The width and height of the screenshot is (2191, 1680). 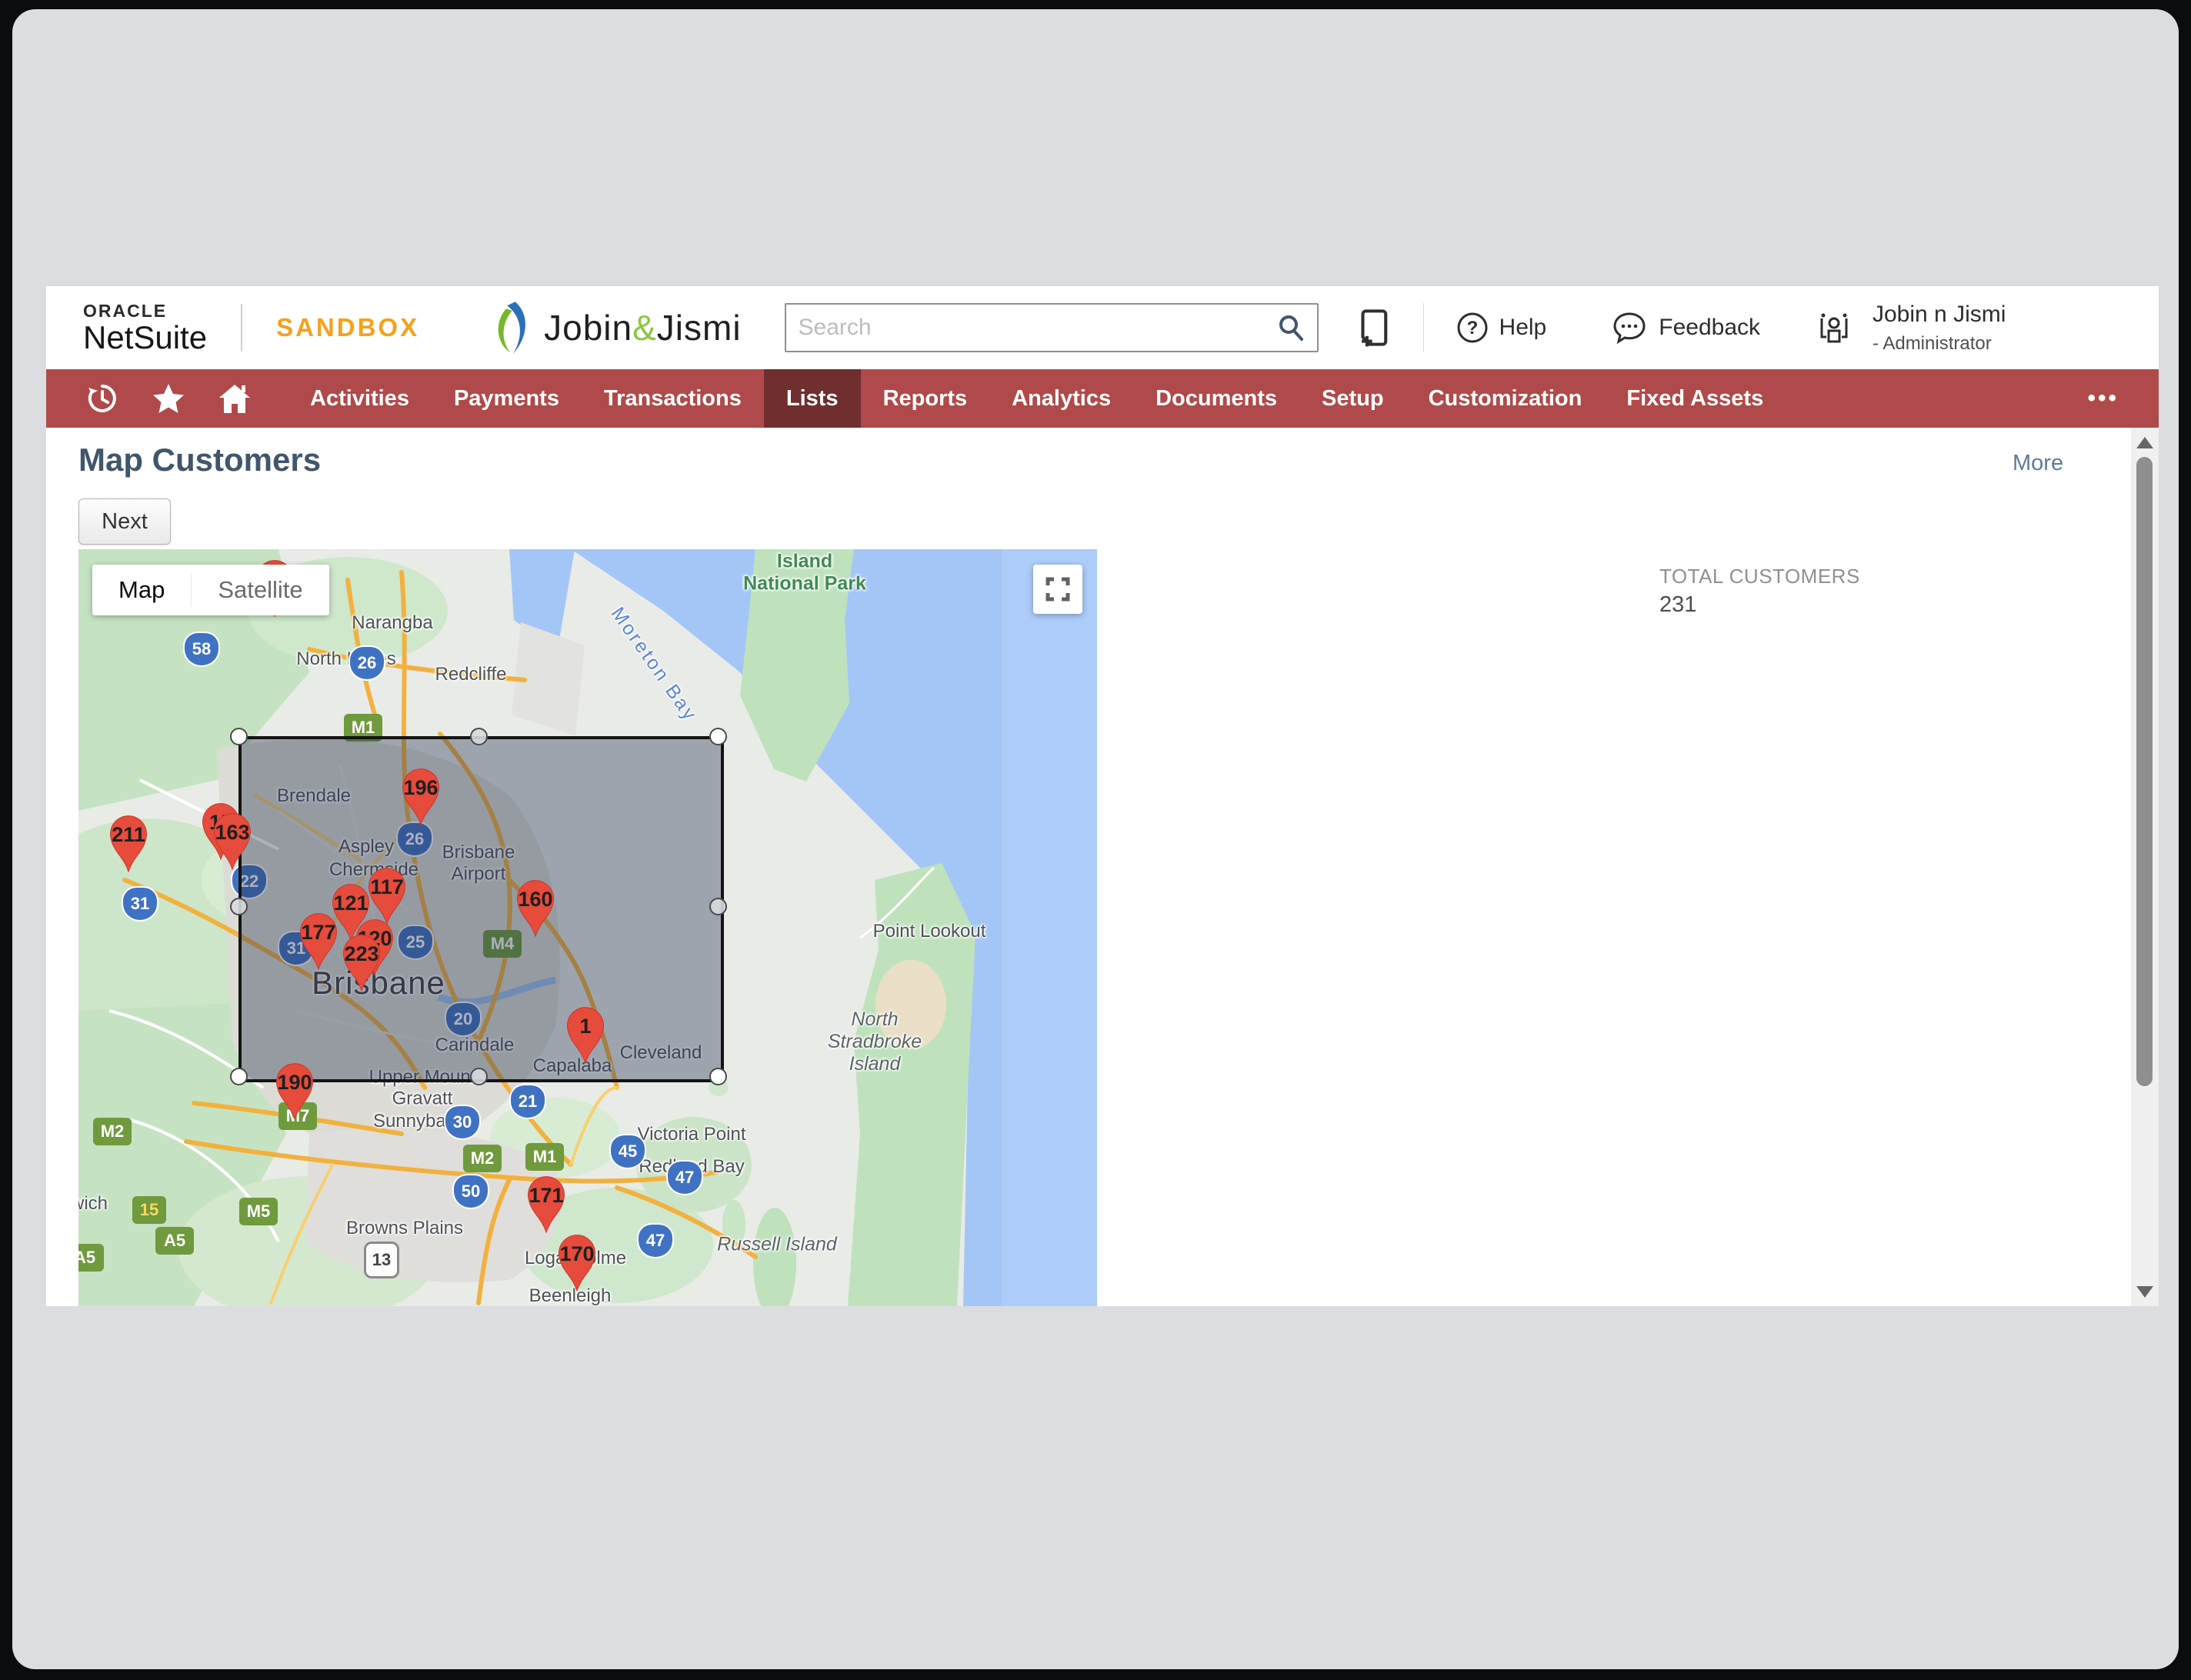 I want to click on shortcuts-star-icon, so click(x=169, y=399).